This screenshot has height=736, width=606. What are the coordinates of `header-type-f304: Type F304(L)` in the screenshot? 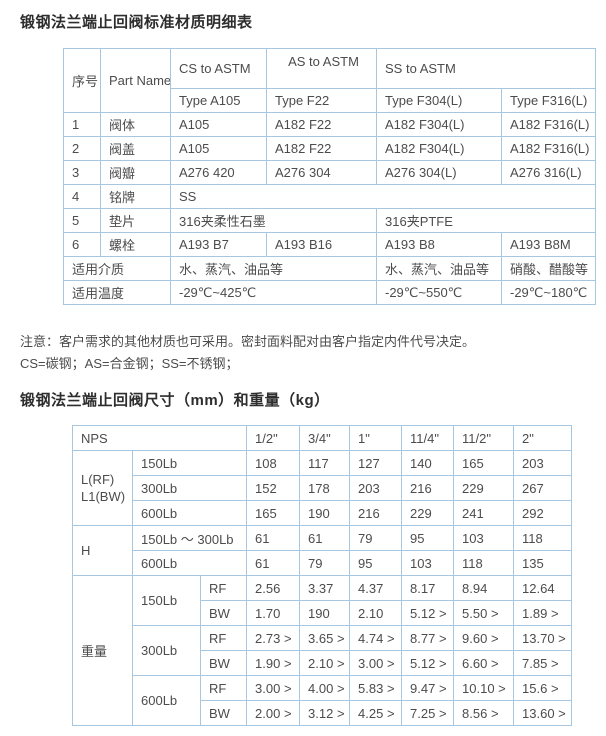 It's located at (439, 100).